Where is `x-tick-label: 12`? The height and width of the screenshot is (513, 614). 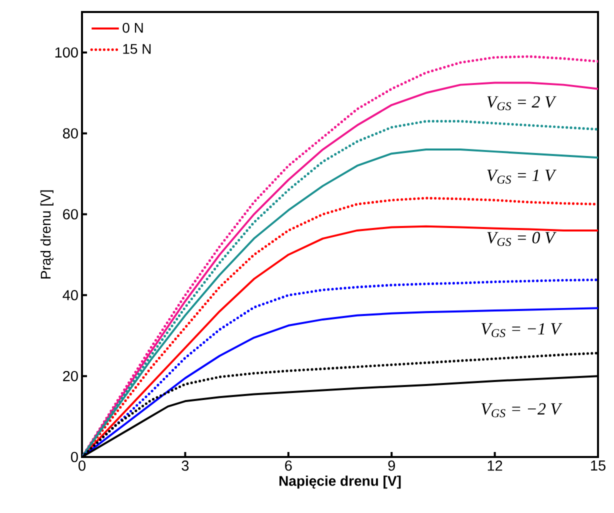 x-tick-label: 12 is located at coordinates (495, 465).